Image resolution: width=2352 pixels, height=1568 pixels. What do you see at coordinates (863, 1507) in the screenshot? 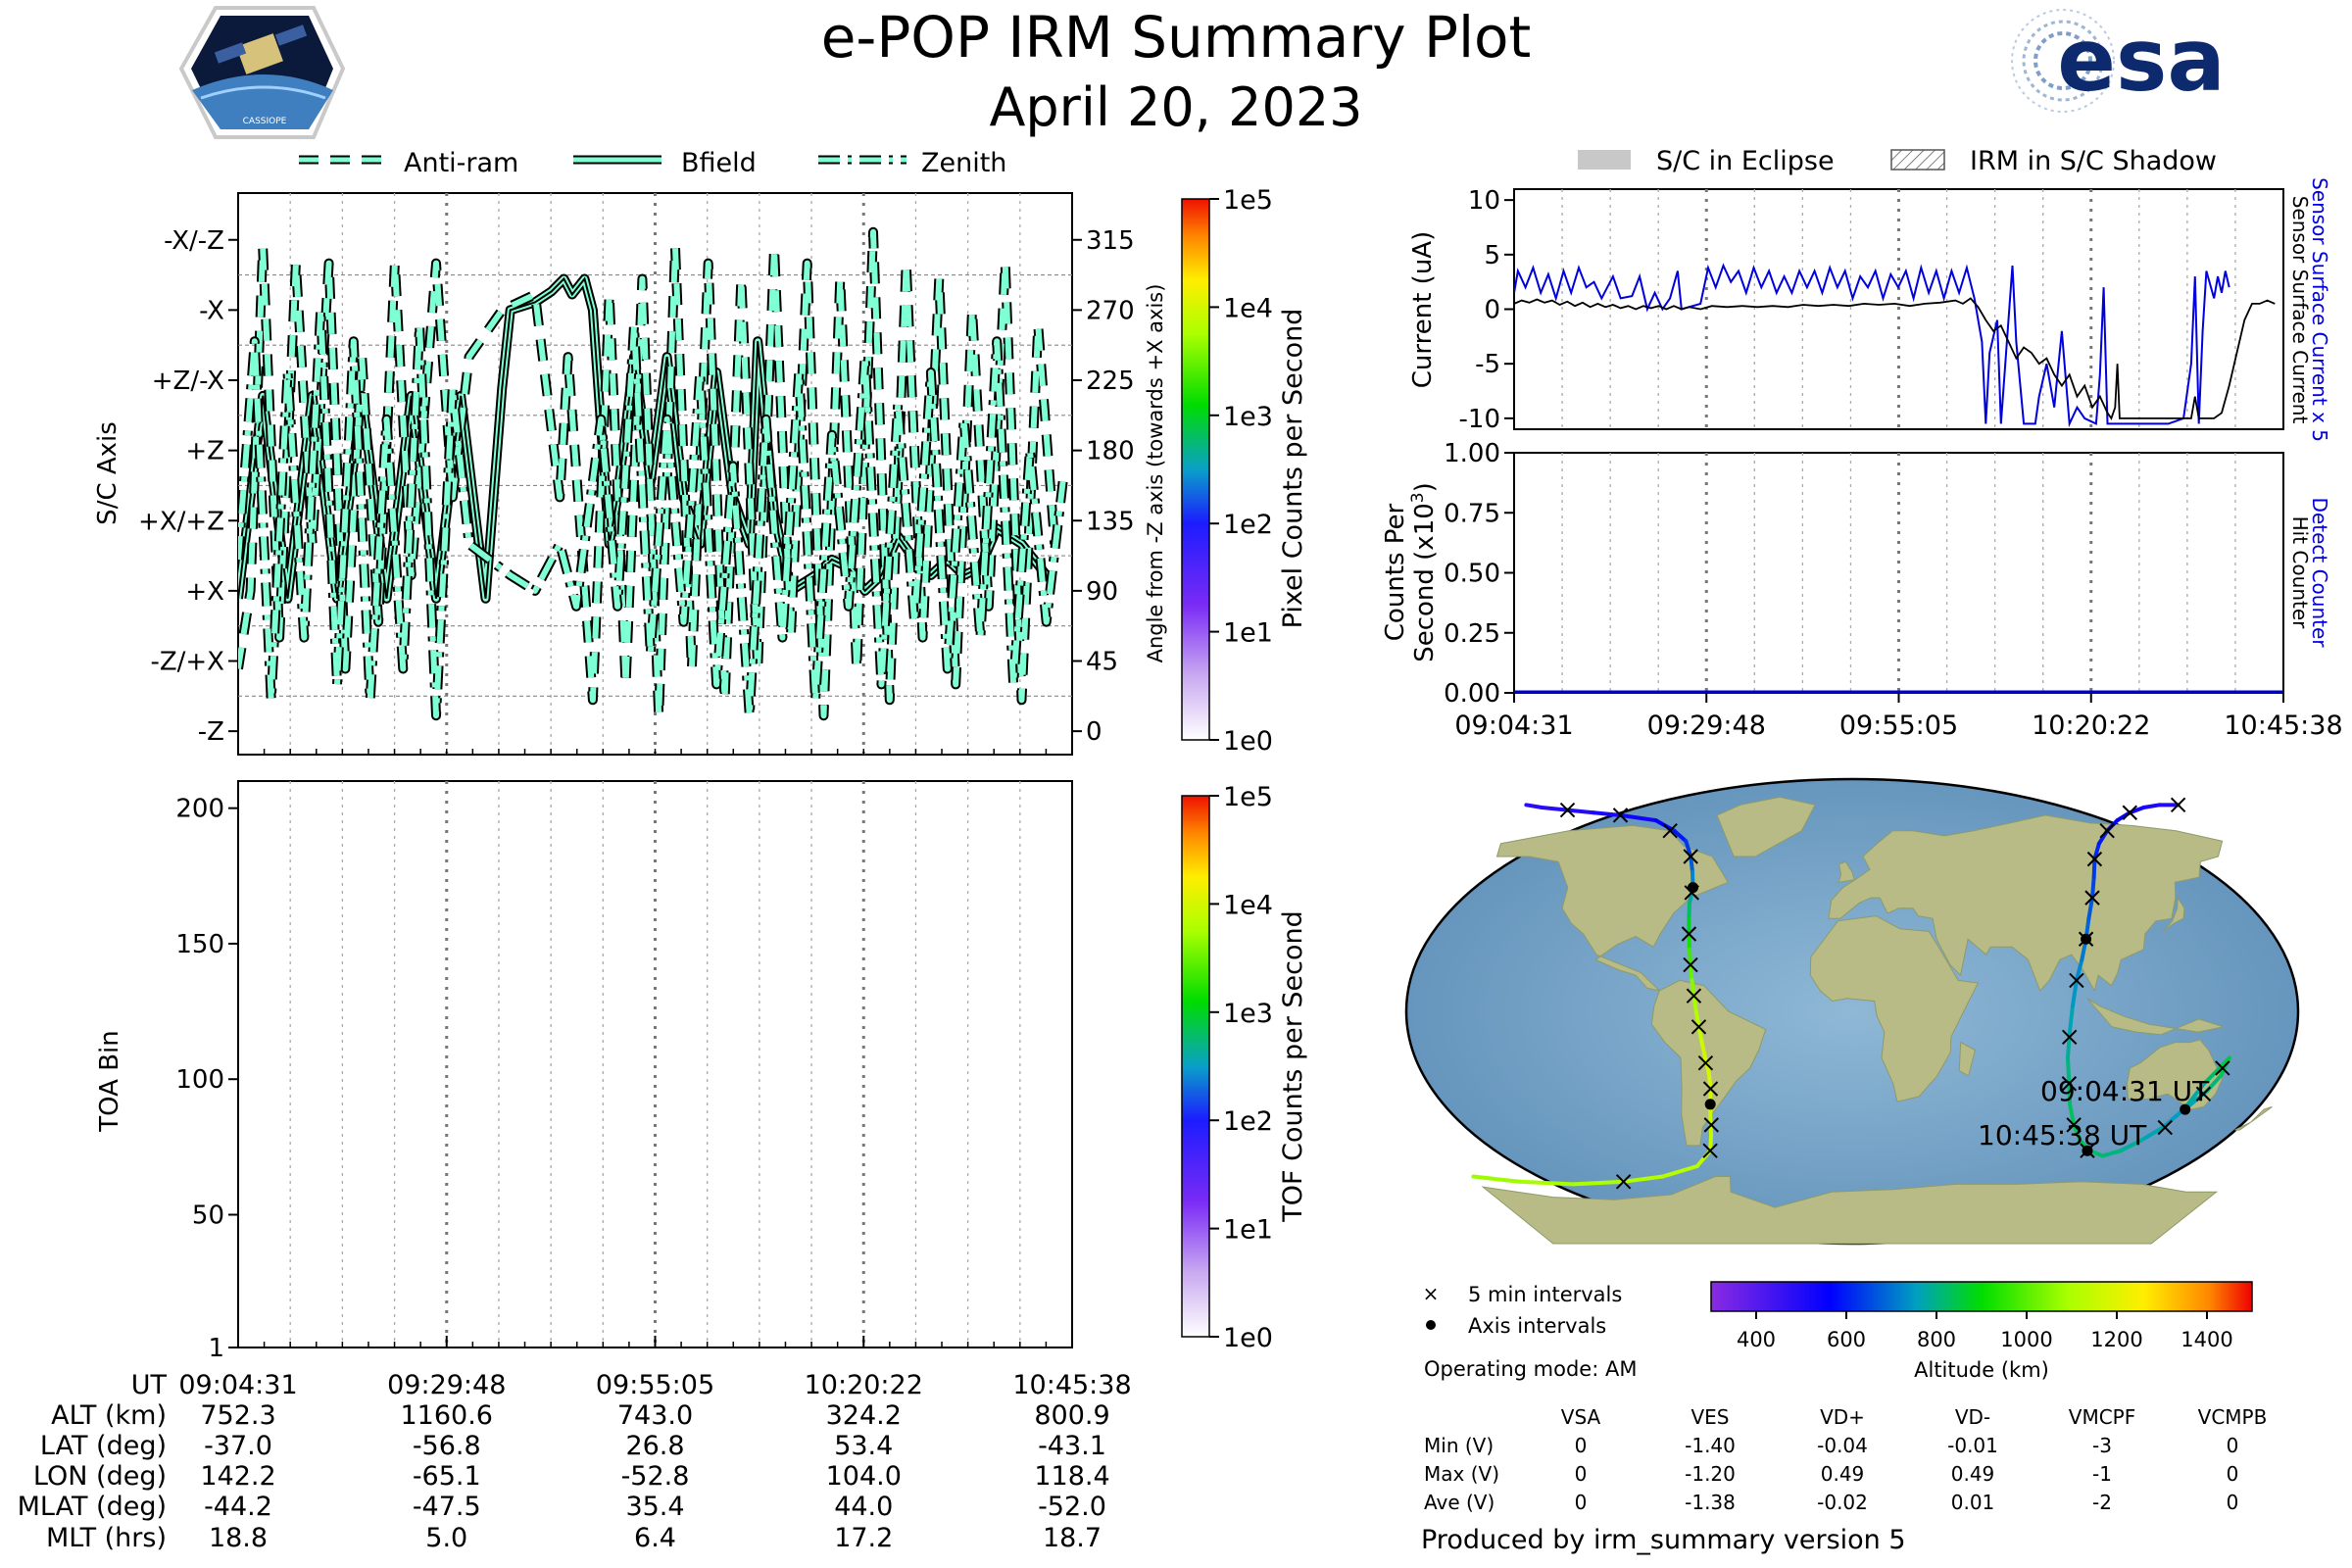
I see `ephemeris-cell: 44.0` at bounding box center [863, 1507].